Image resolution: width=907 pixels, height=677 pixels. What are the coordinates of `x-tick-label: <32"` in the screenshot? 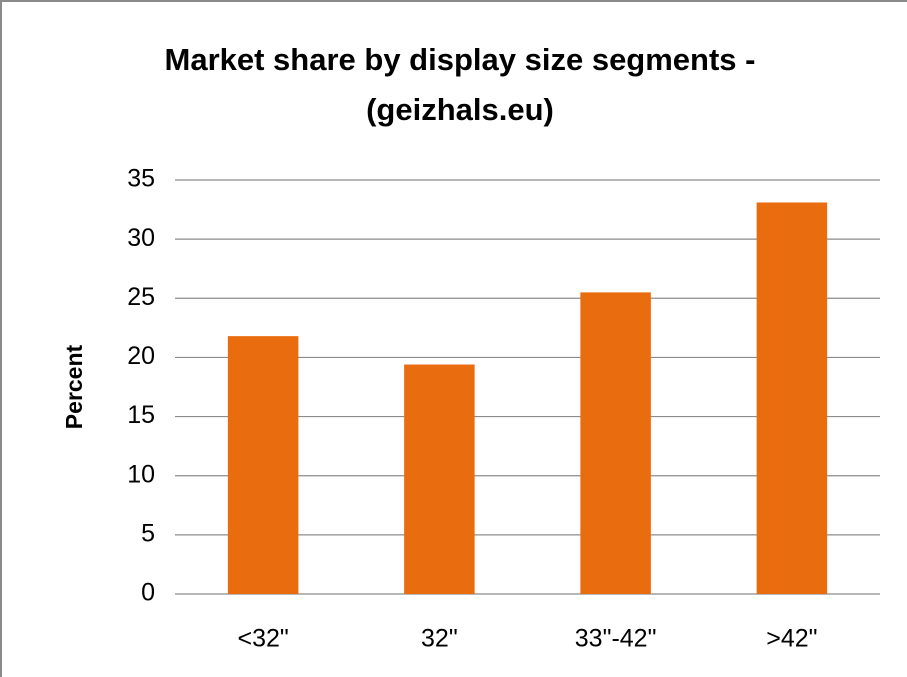 It's located at (262, 639).